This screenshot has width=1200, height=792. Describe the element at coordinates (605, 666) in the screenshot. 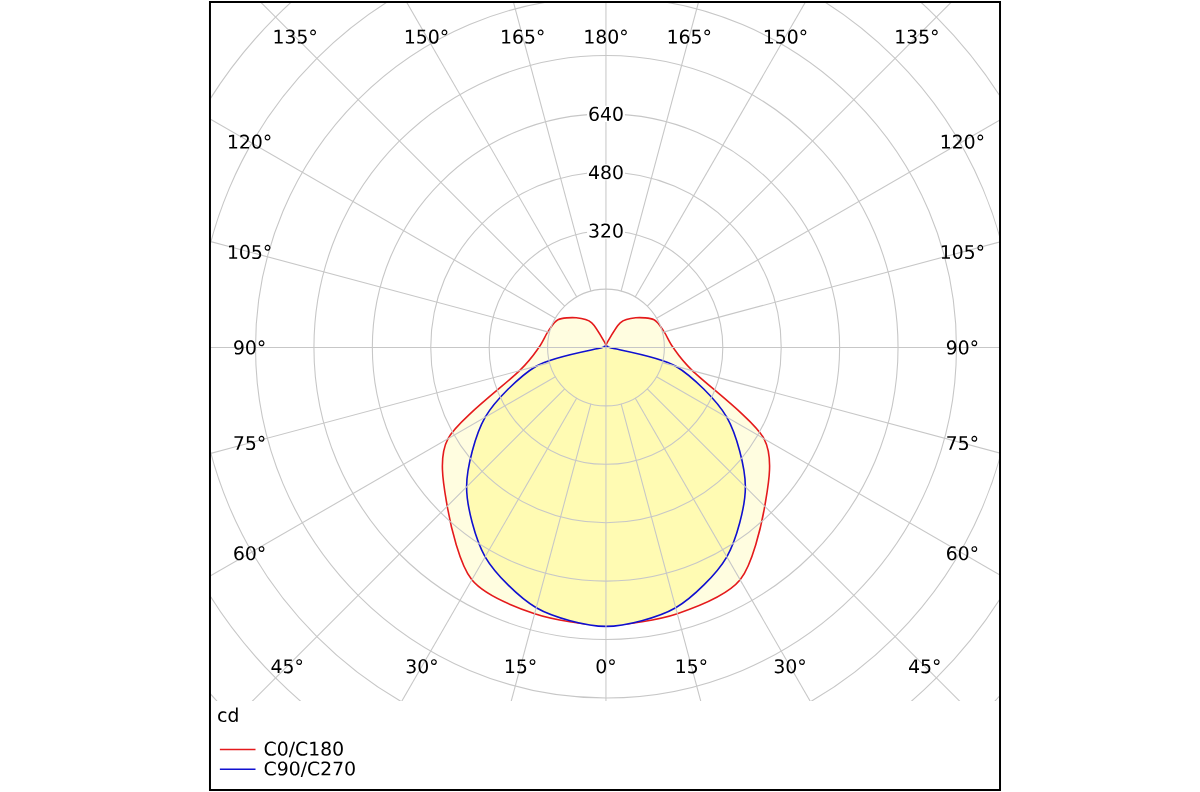

I see `spoke-label: 0°` at that location.